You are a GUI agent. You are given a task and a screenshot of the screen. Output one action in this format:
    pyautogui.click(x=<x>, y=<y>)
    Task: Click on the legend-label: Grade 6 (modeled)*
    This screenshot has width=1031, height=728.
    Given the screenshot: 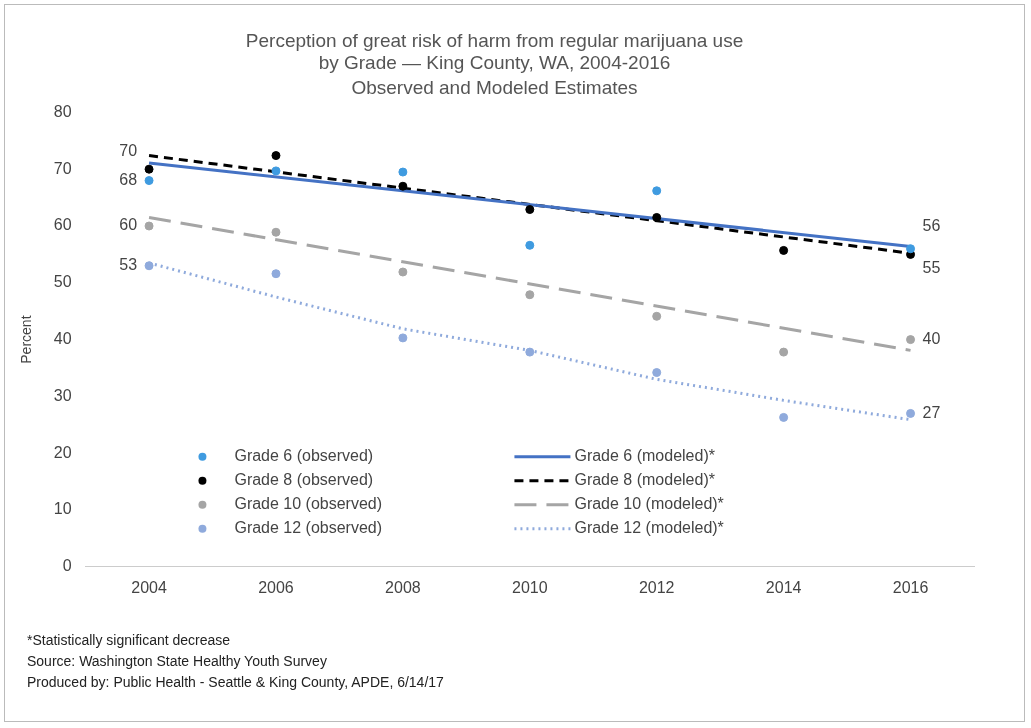 What is the action you would take?
    pyautogui.click(x=644, y=456)
    